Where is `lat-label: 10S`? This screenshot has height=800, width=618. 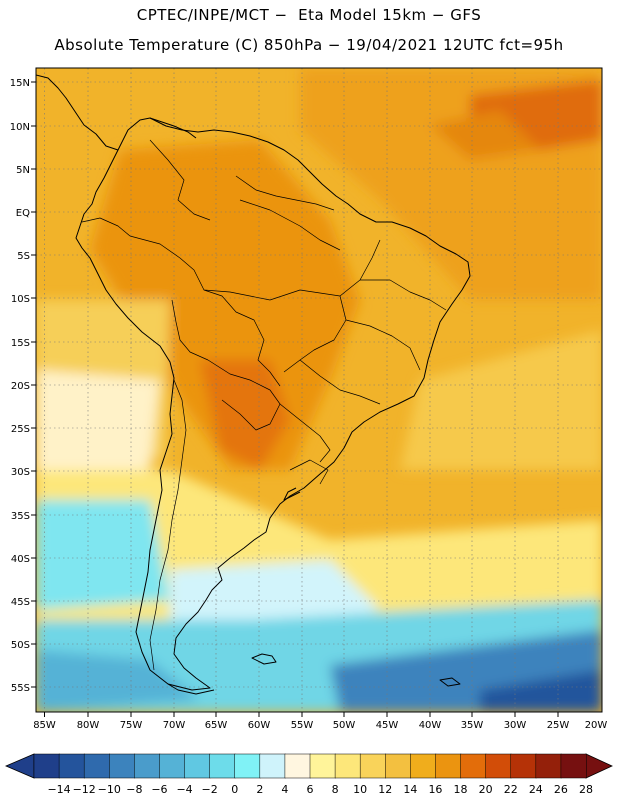 lat-label: 10S is located at coordinates (20, 299).